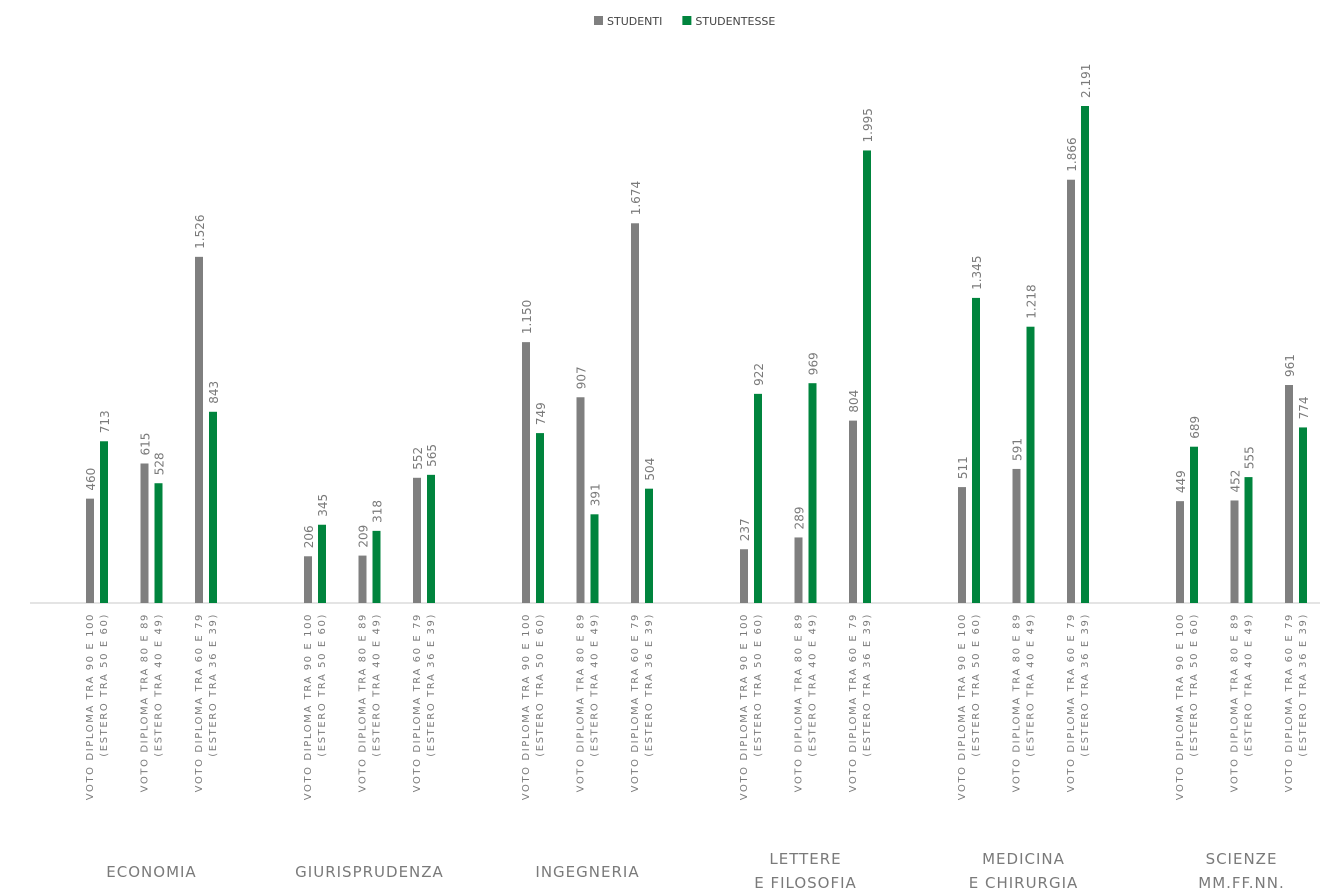 The image size is (1326, 891). I want to click on group-label: SCIENZE, so click(1242, 859).